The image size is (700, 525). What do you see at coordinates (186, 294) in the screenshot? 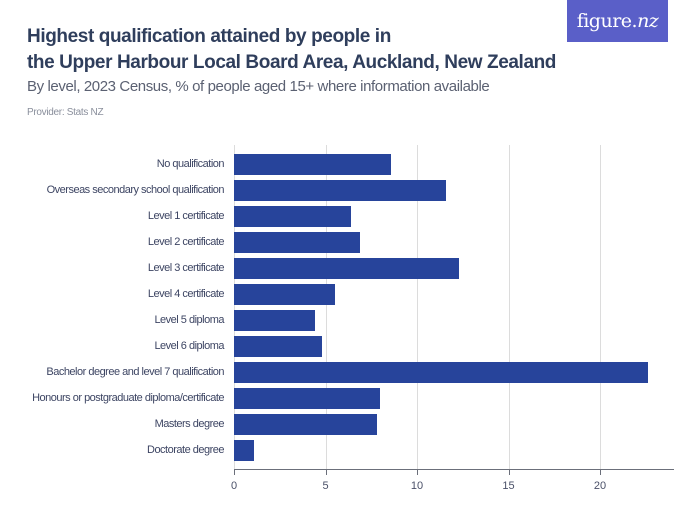
I see `category-label: Level 4 certificate` at bounding box center [186, 294].